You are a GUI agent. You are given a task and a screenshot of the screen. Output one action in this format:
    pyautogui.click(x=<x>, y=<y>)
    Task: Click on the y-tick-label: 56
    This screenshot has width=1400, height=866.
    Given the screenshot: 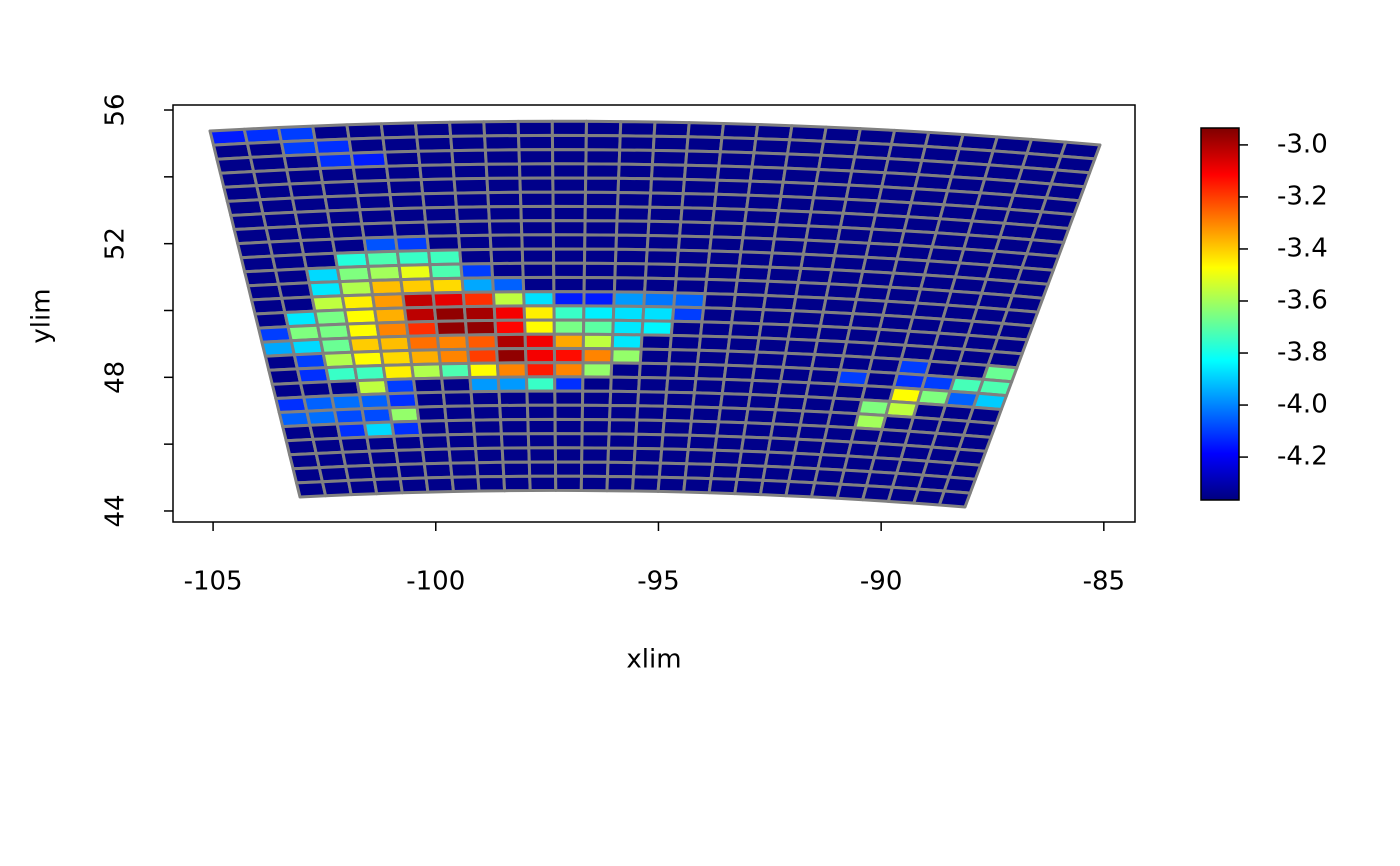 What is the action you would take?
    pyautogui.click(x=116, y=109)
    